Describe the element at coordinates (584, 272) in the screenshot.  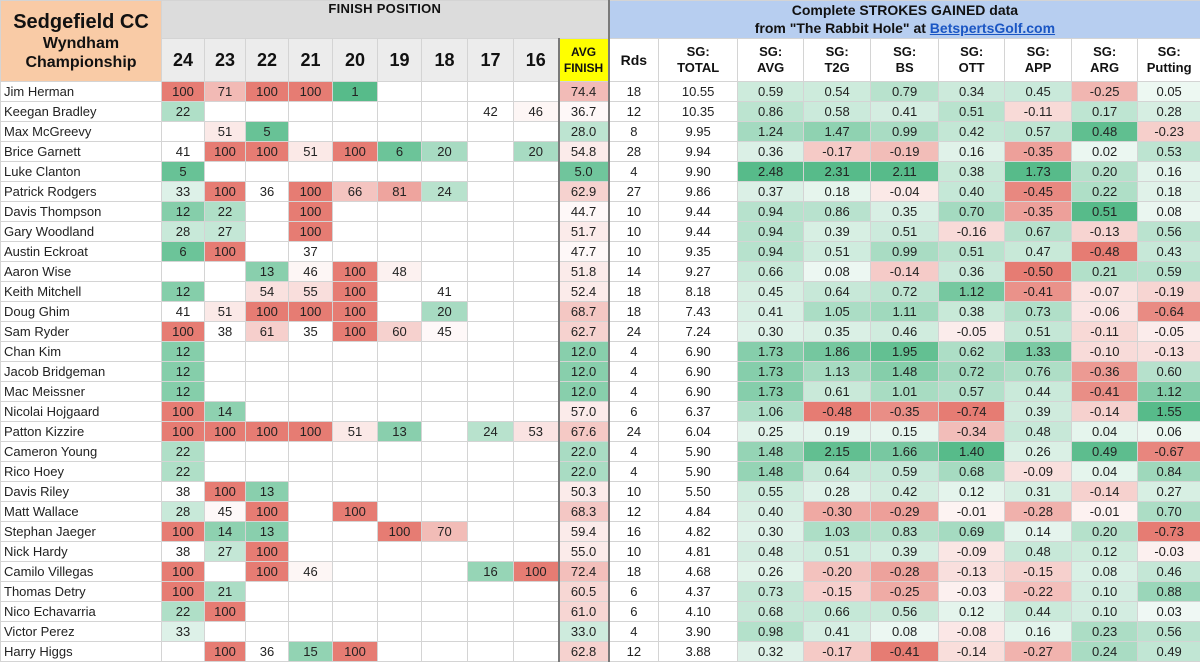
I see `avg-finish: 51.8` at that location.